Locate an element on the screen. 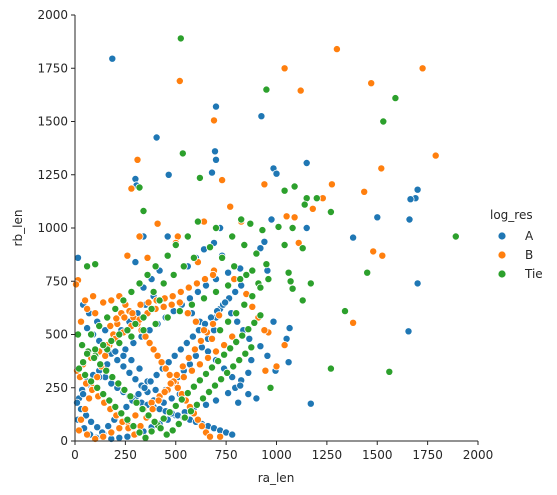 The height and width of the screenshot is (495, 557). x-tick-label: 1500 is located at coordinates (377, 455).